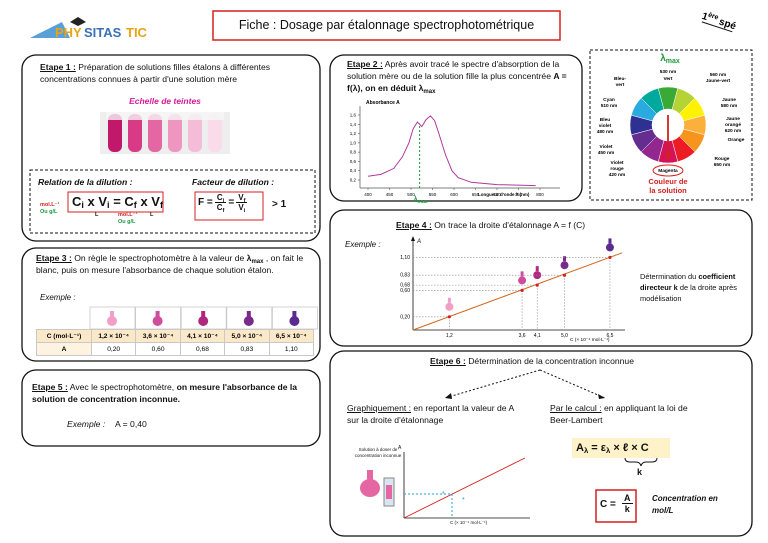 The image size is (768, 543). What do you see at coordinates (597, 448) in the screenshot?
I see `f-part: = ε` at bounding box center [597, 448].